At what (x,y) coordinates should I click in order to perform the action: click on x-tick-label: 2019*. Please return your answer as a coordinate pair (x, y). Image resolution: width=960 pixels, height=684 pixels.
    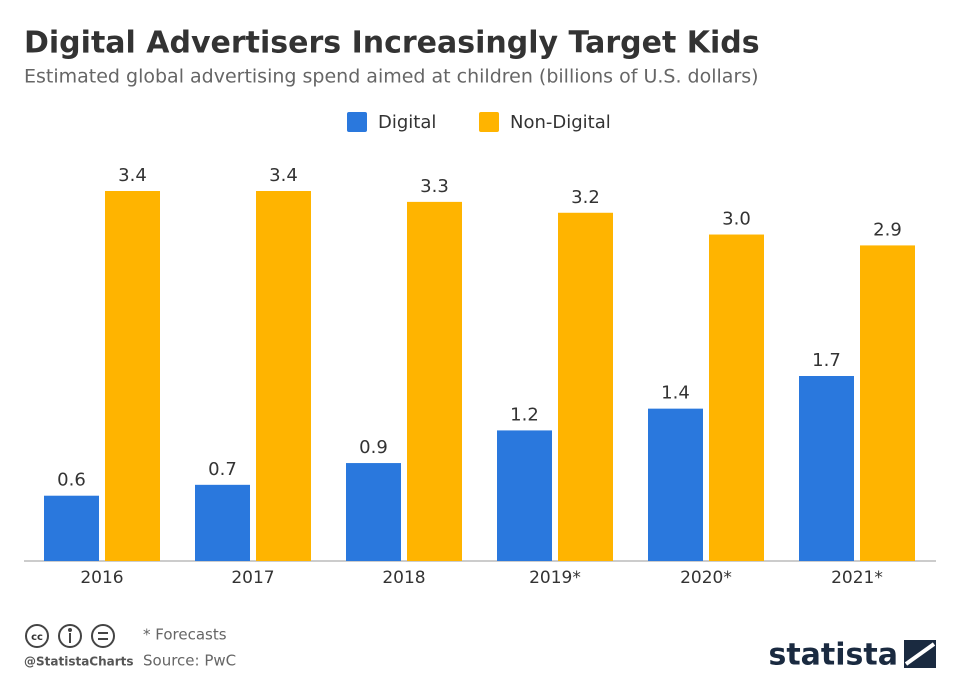
    Looking at the image, I should click on (555, 578).